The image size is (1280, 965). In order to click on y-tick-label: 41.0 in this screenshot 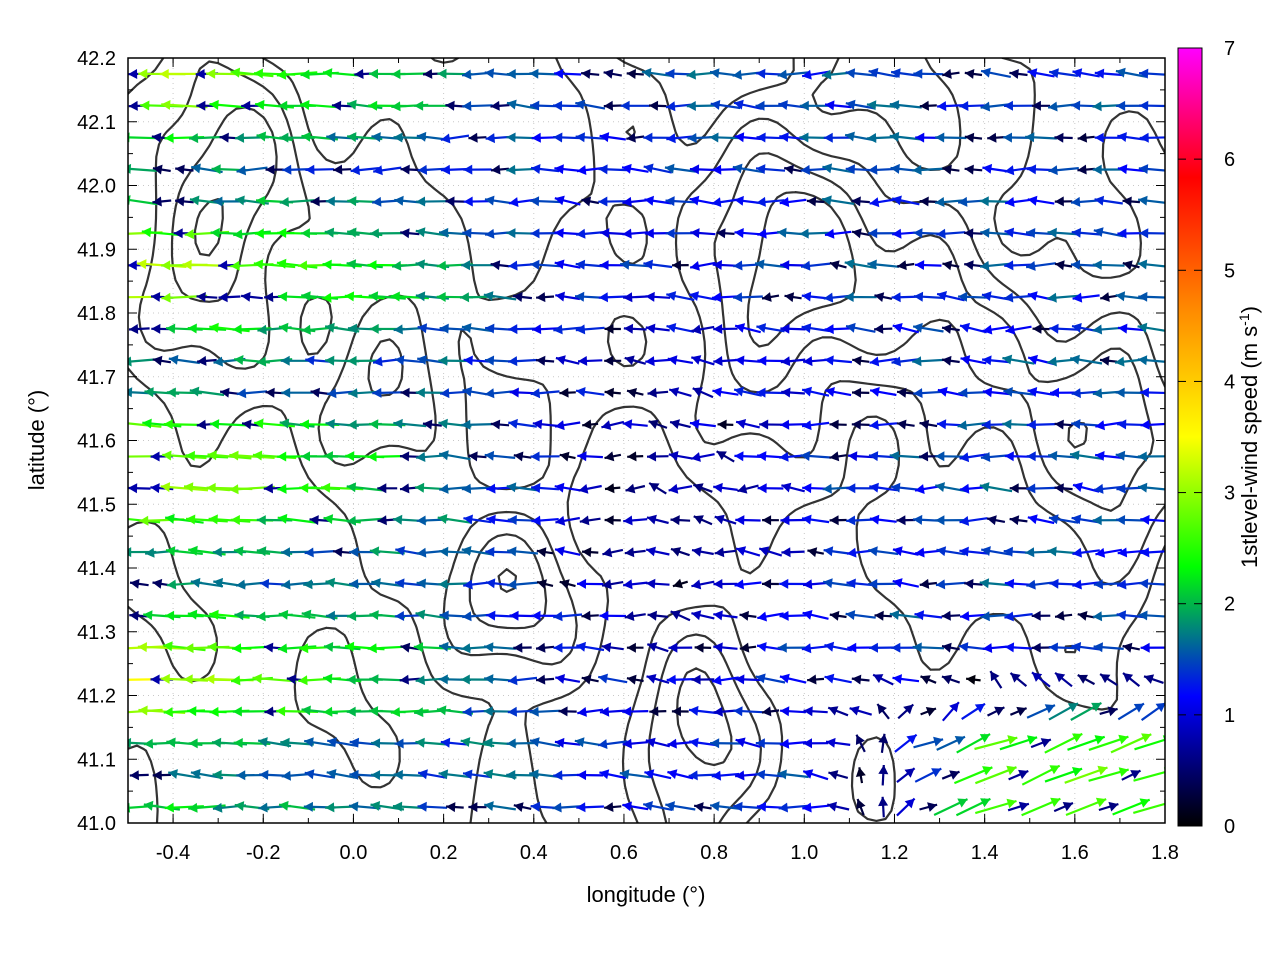, I will do `click(96, 824)`.